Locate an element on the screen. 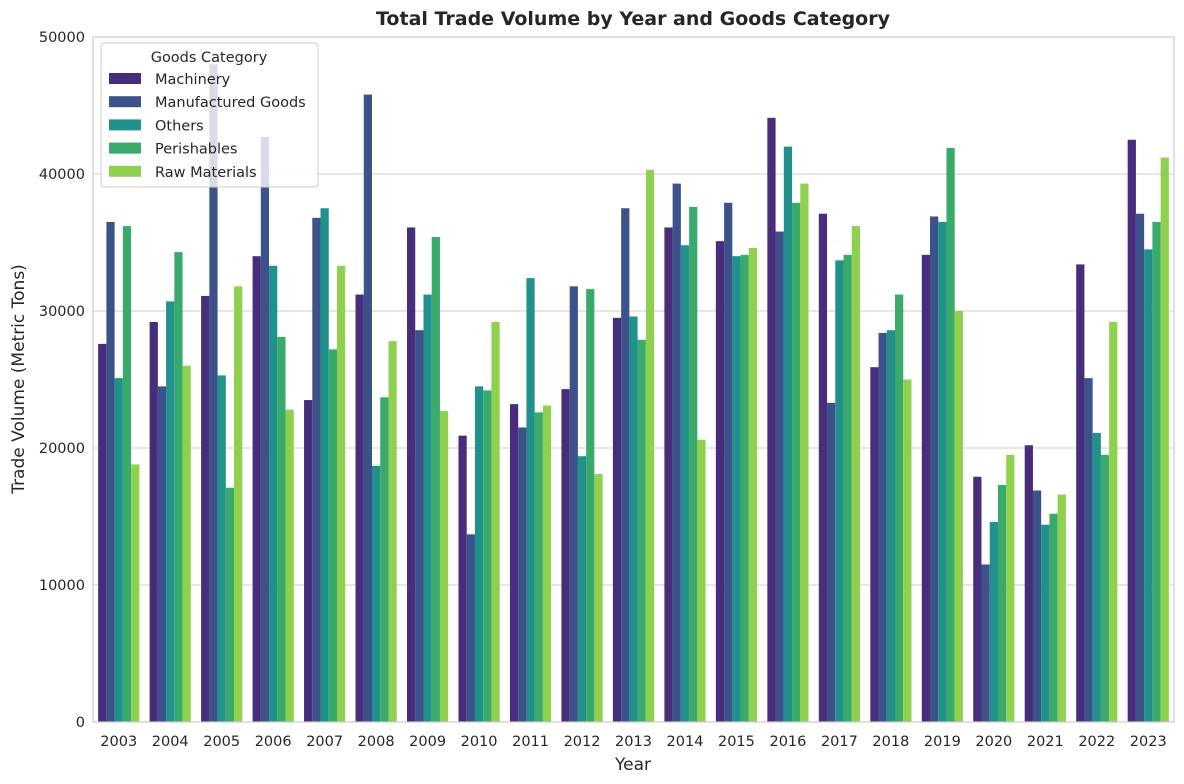 Image resolution: width=1184 pixels, height=784 pixels. x-tick-label: 2014 is located at coordinates (685, 742).